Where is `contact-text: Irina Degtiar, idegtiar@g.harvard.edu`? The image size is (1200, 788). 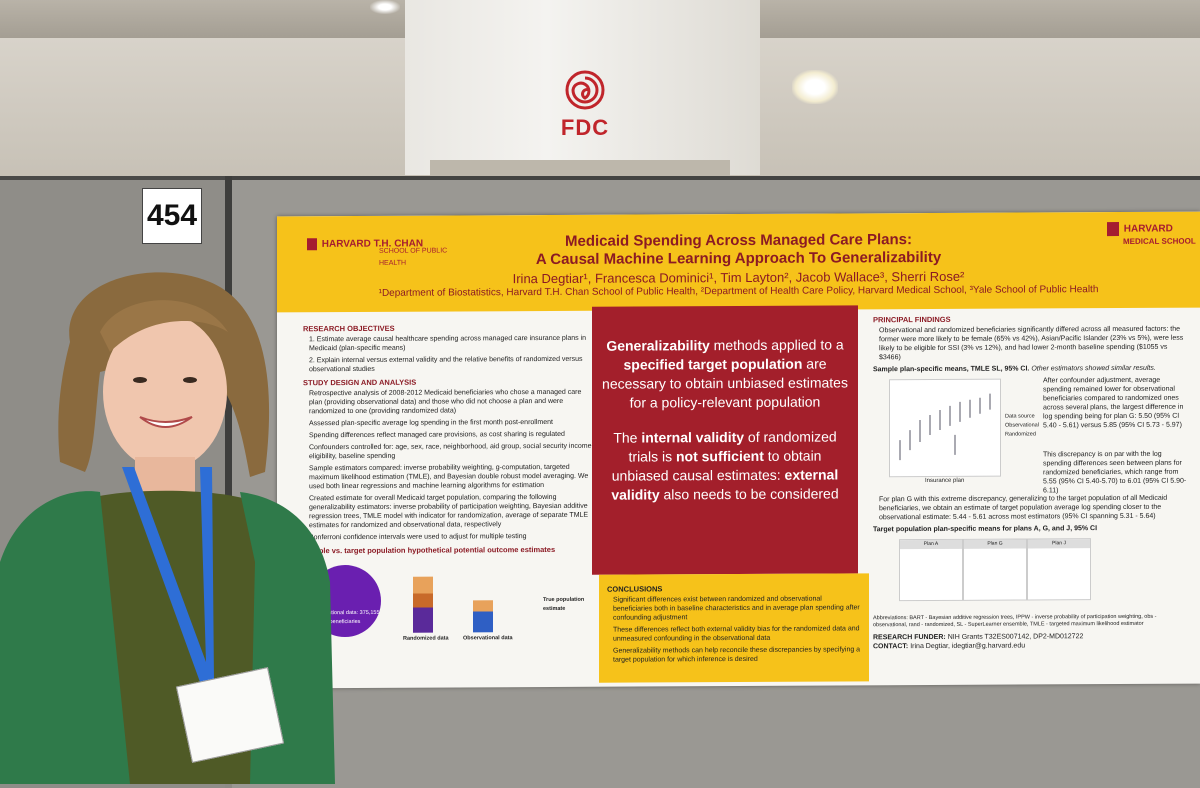
contact-text: Irina Degtiar, idegtiar@g.harvard.edu is located at coordinates (968, 646).